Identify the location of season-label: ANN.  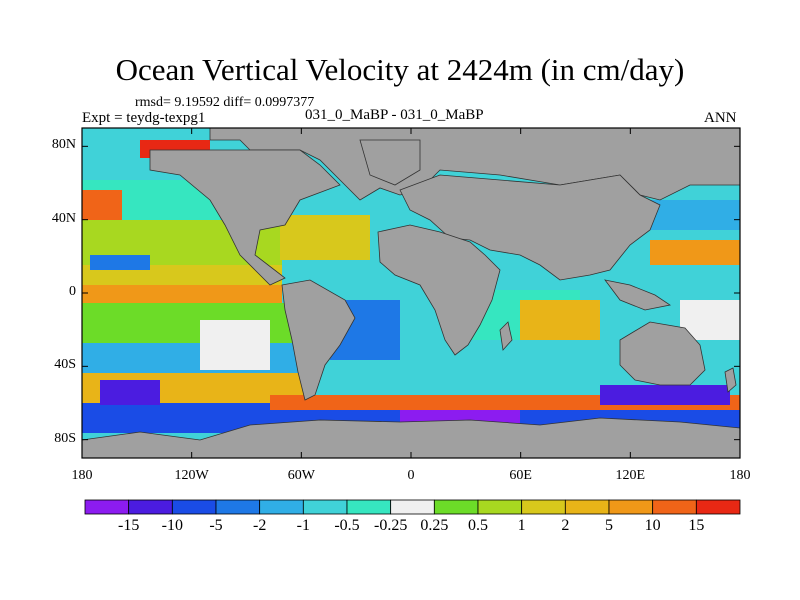
(720, 118).